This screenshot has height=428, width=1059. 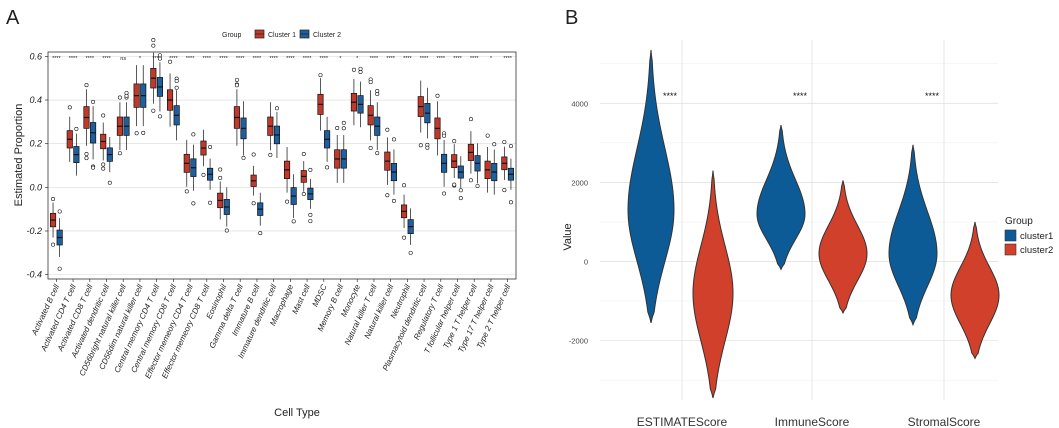 What do you see at coordinates (441, 59) in the screenshot?
I see `a-significance-regulatory-t-cell: ****` at bounding box center [441, 59].